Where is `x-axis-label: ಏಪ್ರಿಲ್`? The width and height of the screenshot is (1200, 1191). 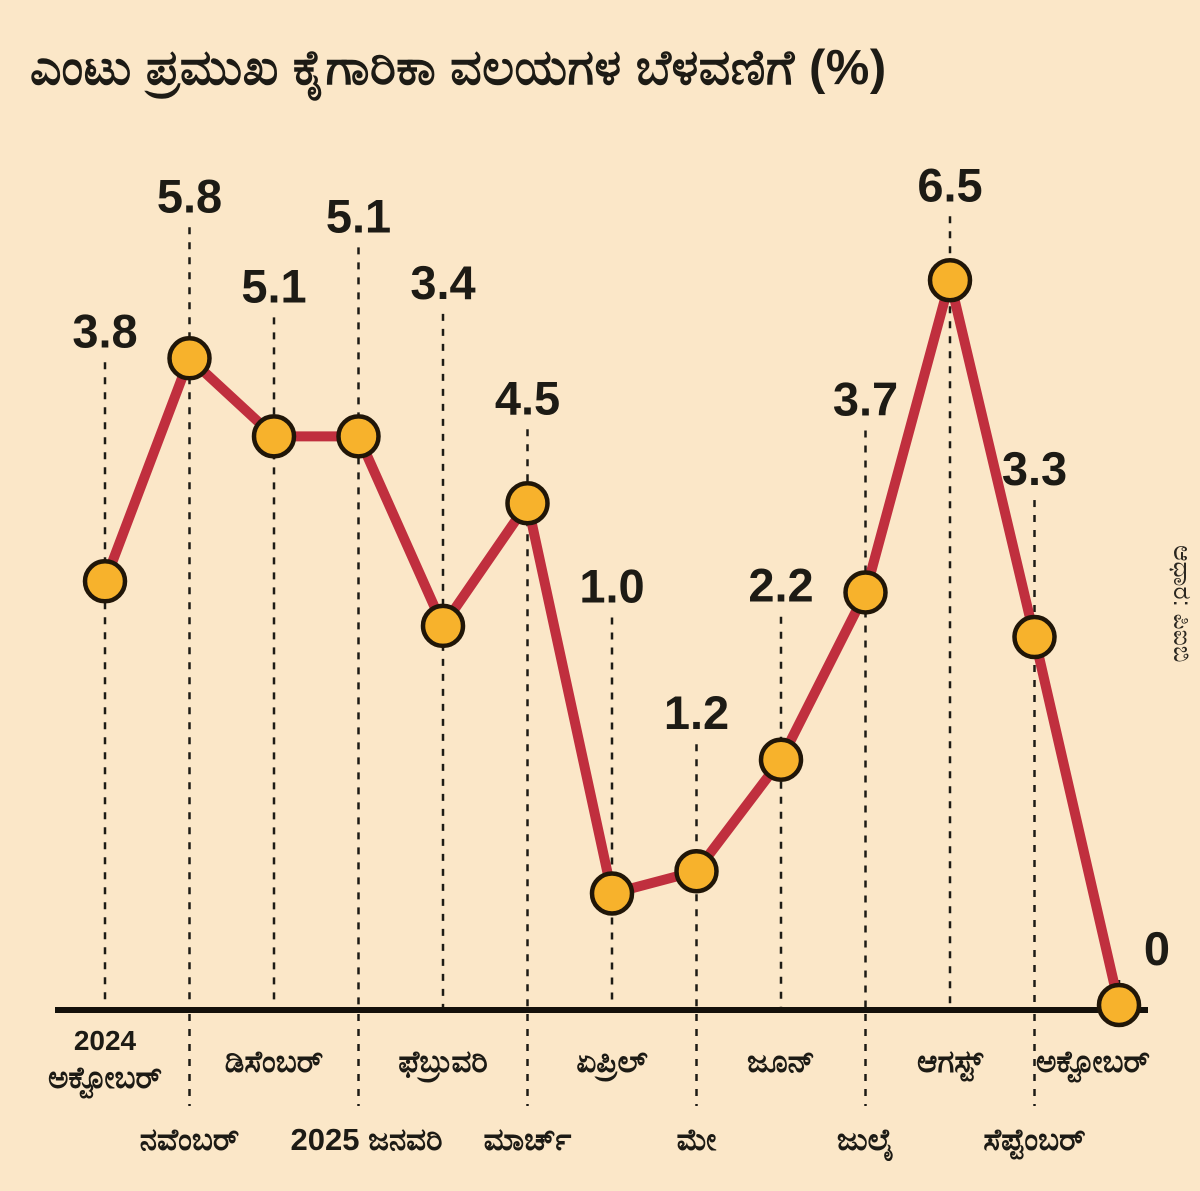
x-axis-label: ಏಪ್ರಿಲ್ is located at coordinates (612, 1063).